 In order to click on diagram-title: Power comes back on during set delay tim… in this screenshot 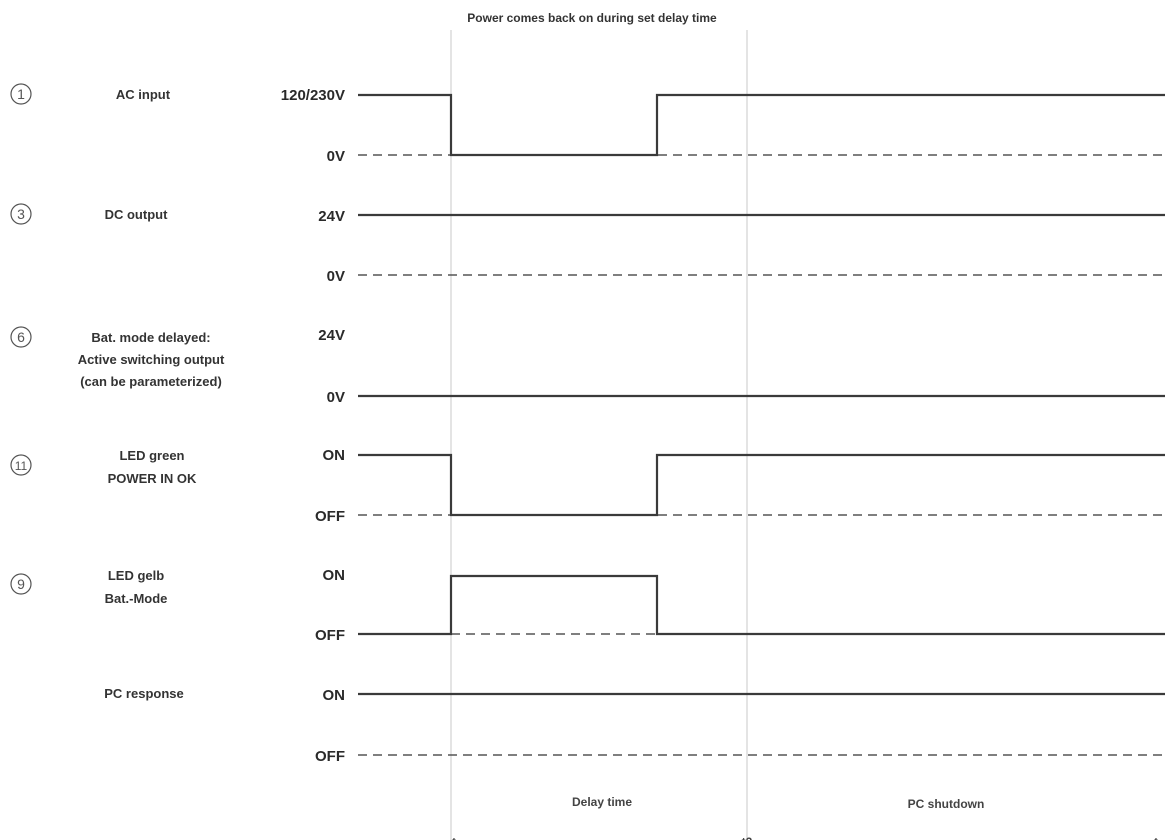, I will do `click(592, 18)`.